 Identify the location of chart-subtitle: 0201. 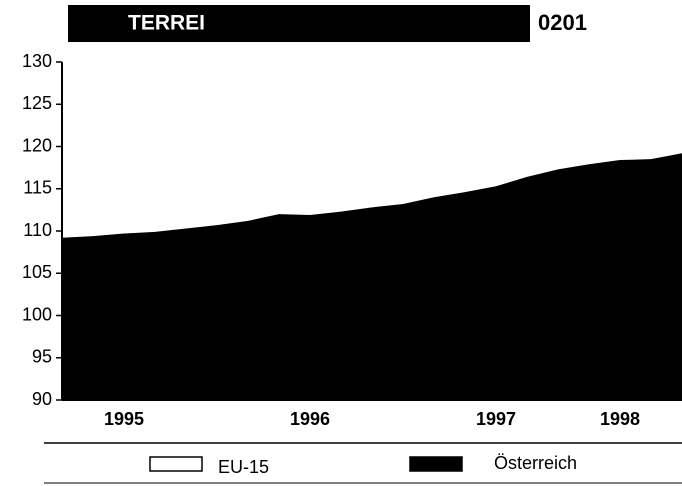
(562, 22).